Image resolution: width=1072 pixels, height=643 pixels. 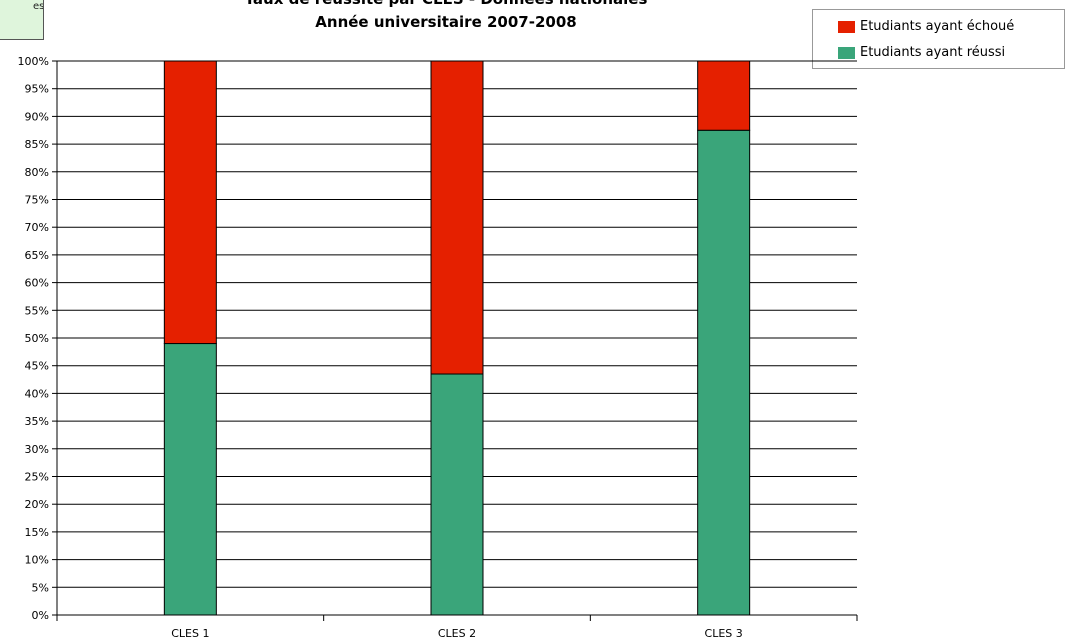 I want to click on y-tick-label: 45%, so click(x=37, y=366).